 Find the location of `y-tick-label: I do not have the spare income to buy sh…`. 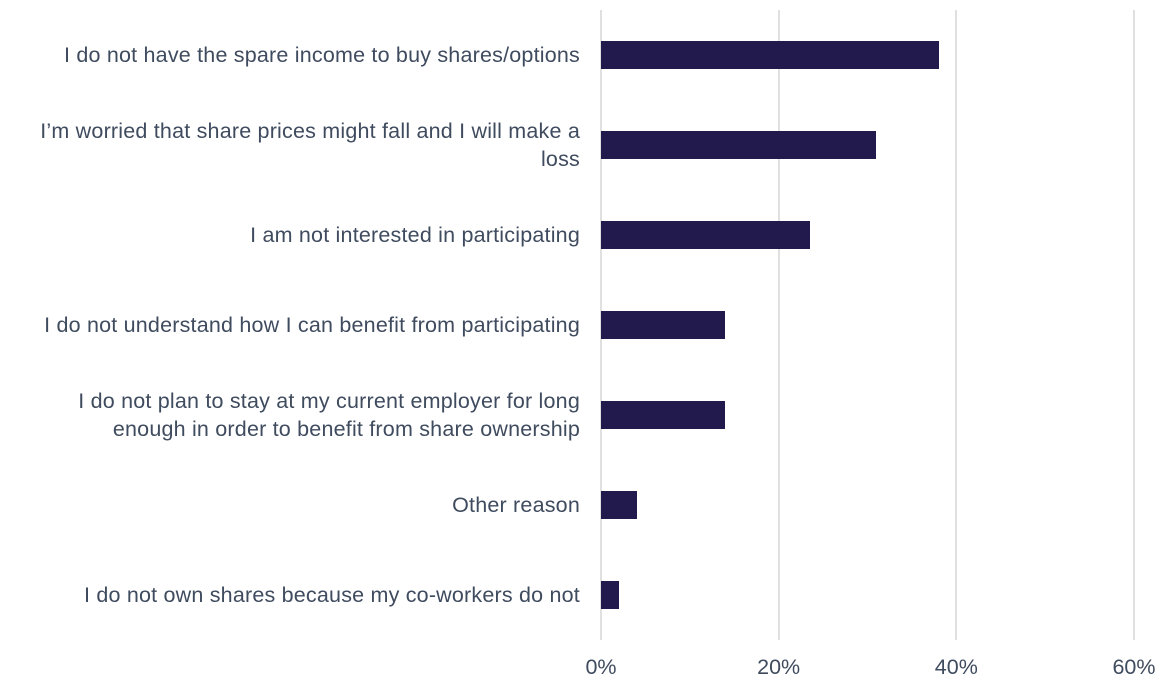

y-tick-label: I do not have the spare income to buy sh… is located at coordinates (322, 55).